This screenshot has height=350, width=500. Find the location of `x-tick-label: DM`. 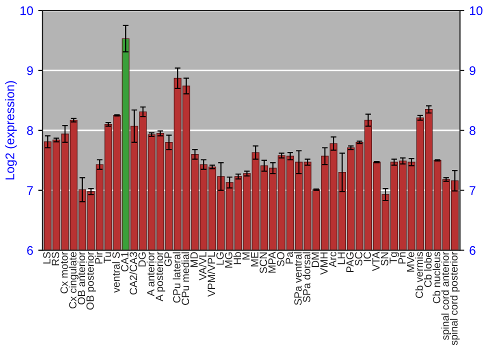

x-tick-label: DM is located at coordinates (315, 259).